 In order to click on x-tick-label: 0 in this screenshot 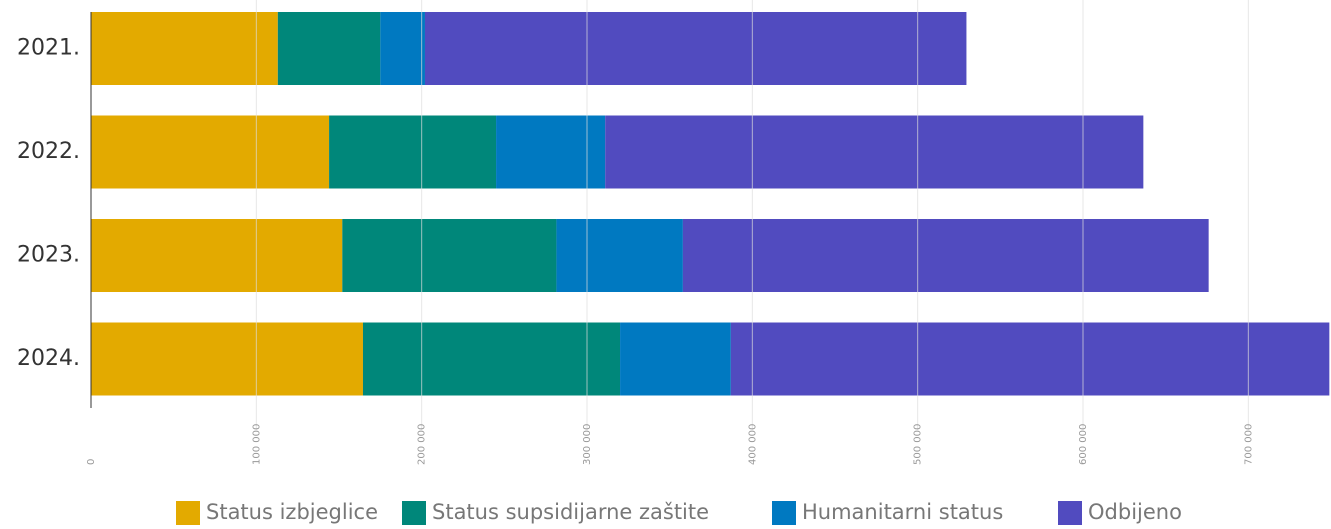, I will do `click(91, 462)`.